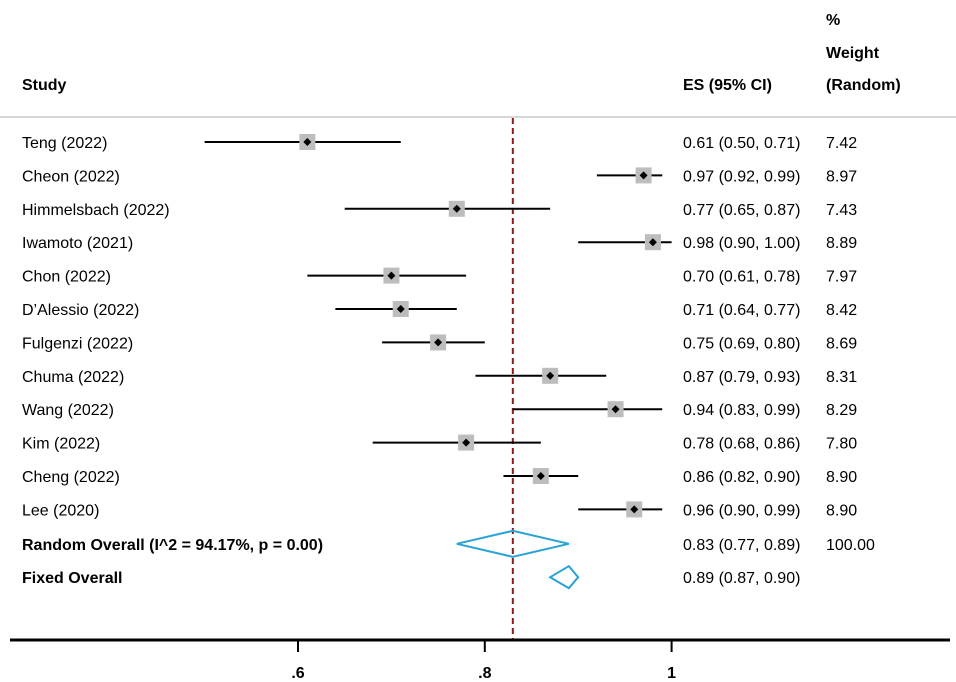  What do you see at coordinates (741, 343) in the screenshot?
I see `es-ci-text: 0.75 (0.69, 0.80)` at bounding box center [741, 343].